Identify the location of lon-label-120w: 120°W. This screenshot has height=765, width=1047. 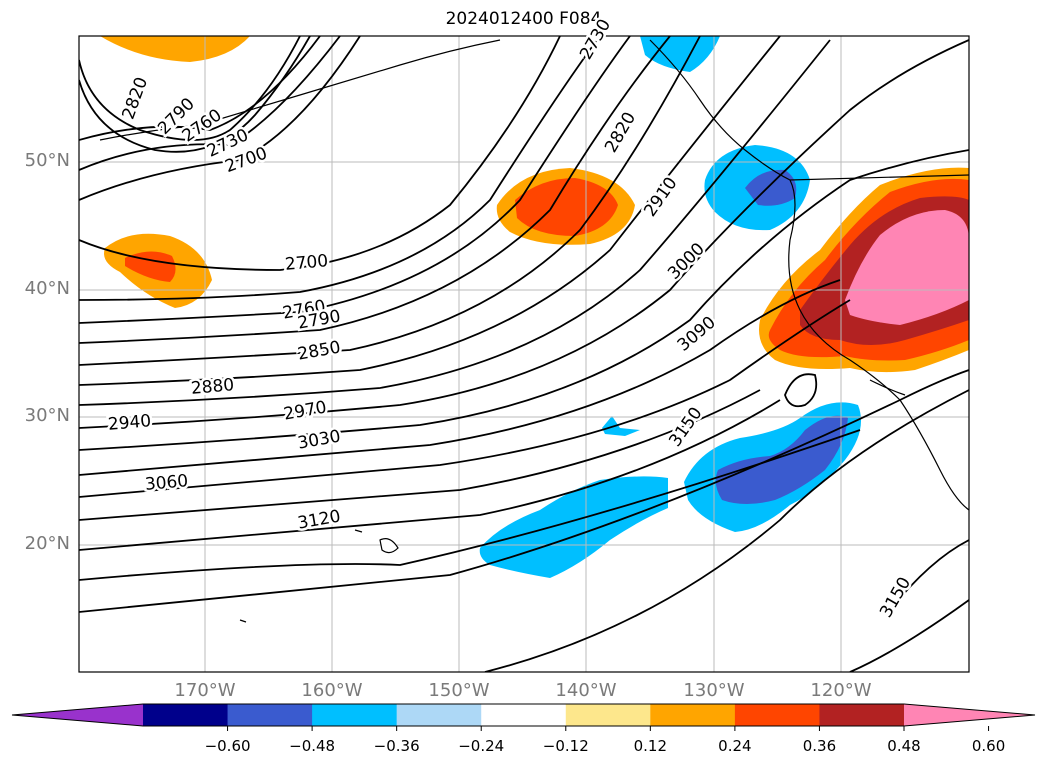
(841, 690).